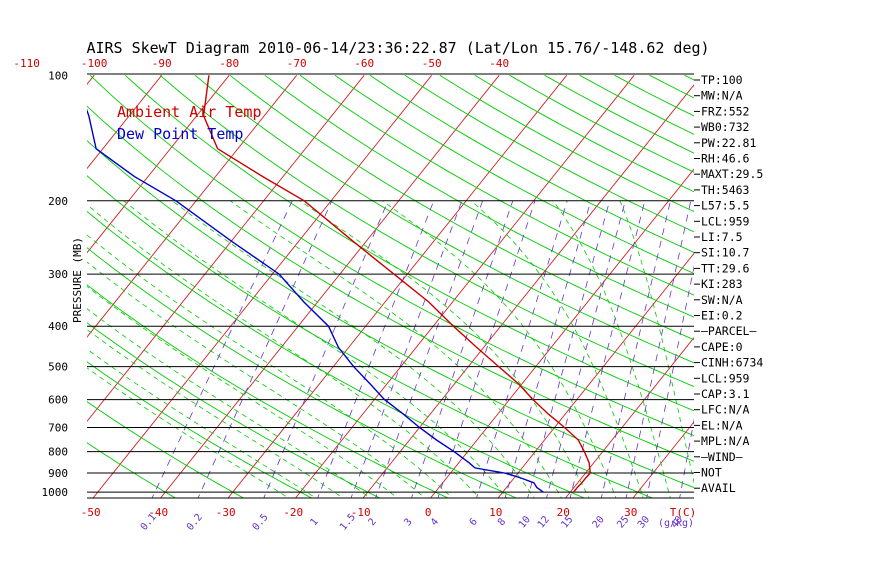 The height and width of the screenshot is (564, 870). What do you see at coordinates (728, 143) in the screenshot?
I see `index-label: PW:22.81` at bounding box center [728, 143].